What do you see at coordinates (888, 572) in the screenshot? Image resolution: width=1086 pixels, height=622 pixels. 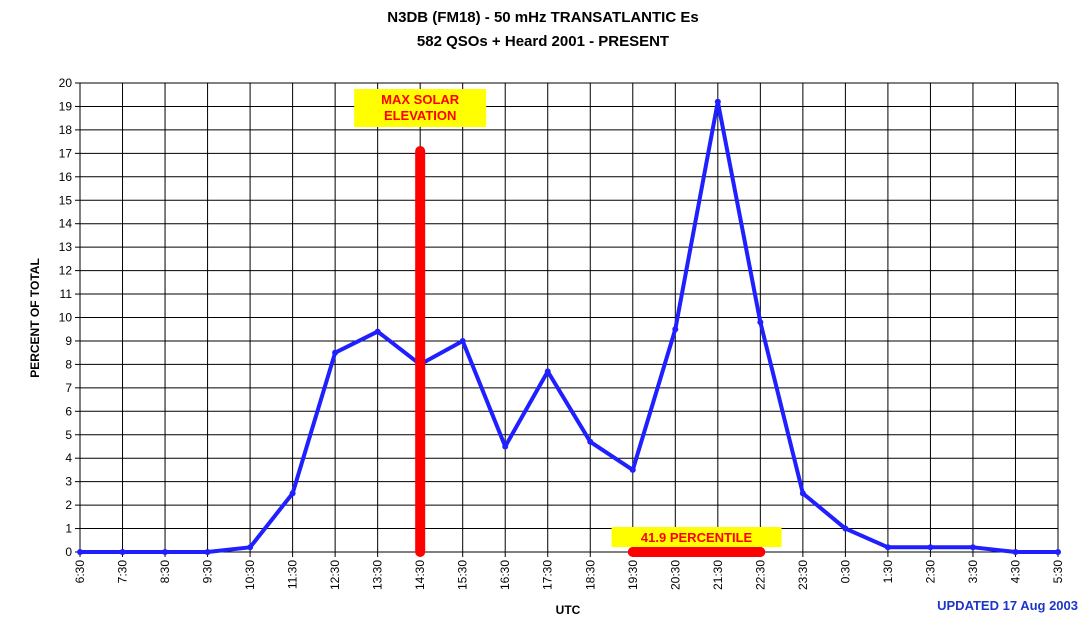 I see `x-tick-label: 1:30` at bounding box center [888, 572].